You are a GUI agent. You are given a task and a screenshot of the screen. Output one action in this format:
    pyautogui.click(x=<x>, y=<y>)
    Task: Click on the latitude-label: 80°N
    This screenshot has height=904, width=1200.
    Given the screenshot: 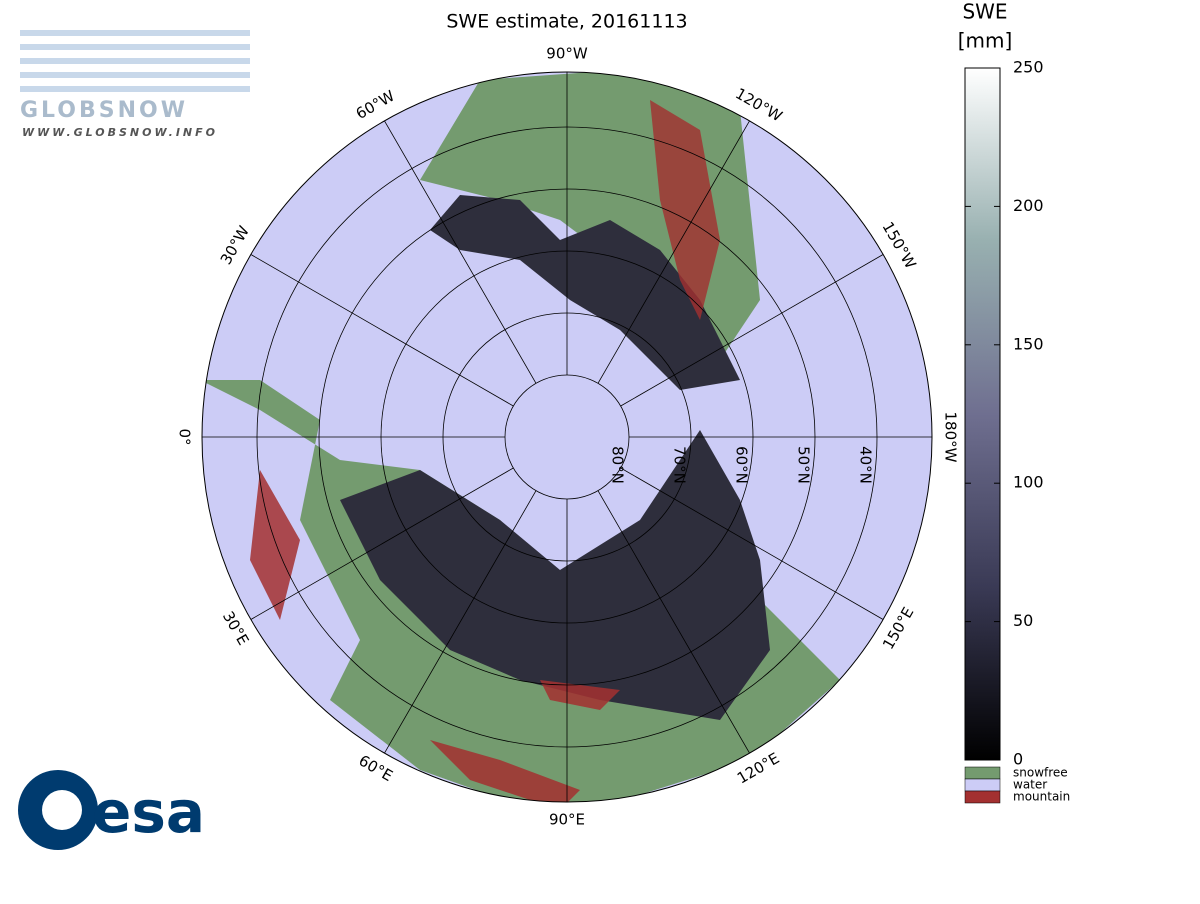 What is the action you would take?
    pyautogui.click(x=618, y=465)
    